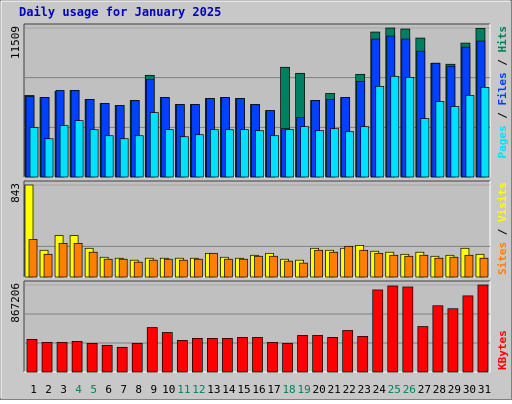 This screenshot has width=512, height=404. I want to click on legend-entry: Pages, so click(502, 141).